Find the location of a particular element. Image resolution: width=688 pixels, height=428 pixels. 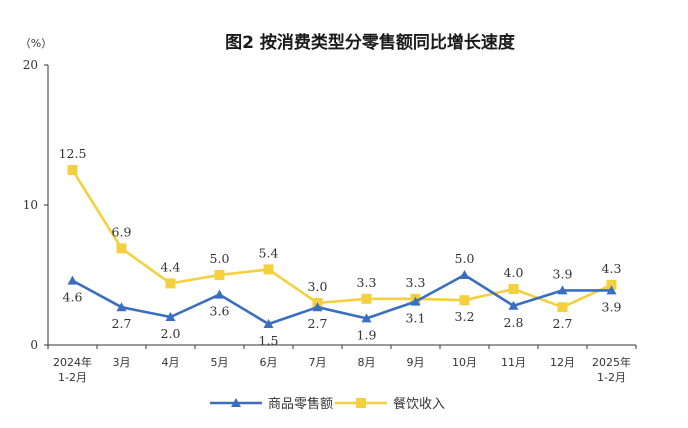

y-unit-label: （%） is located at coordinates (36, 43).